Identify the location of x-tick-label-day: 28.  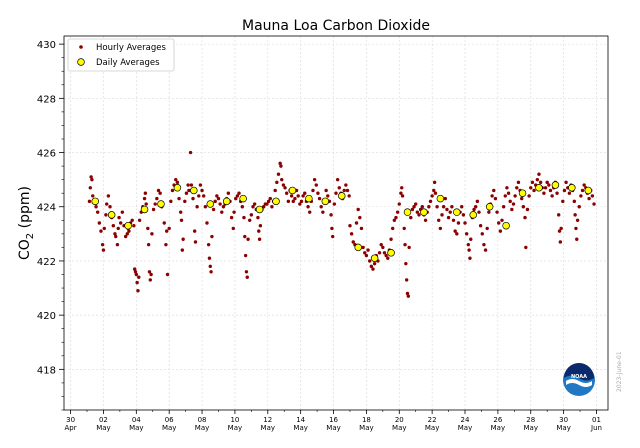
(530, 420).